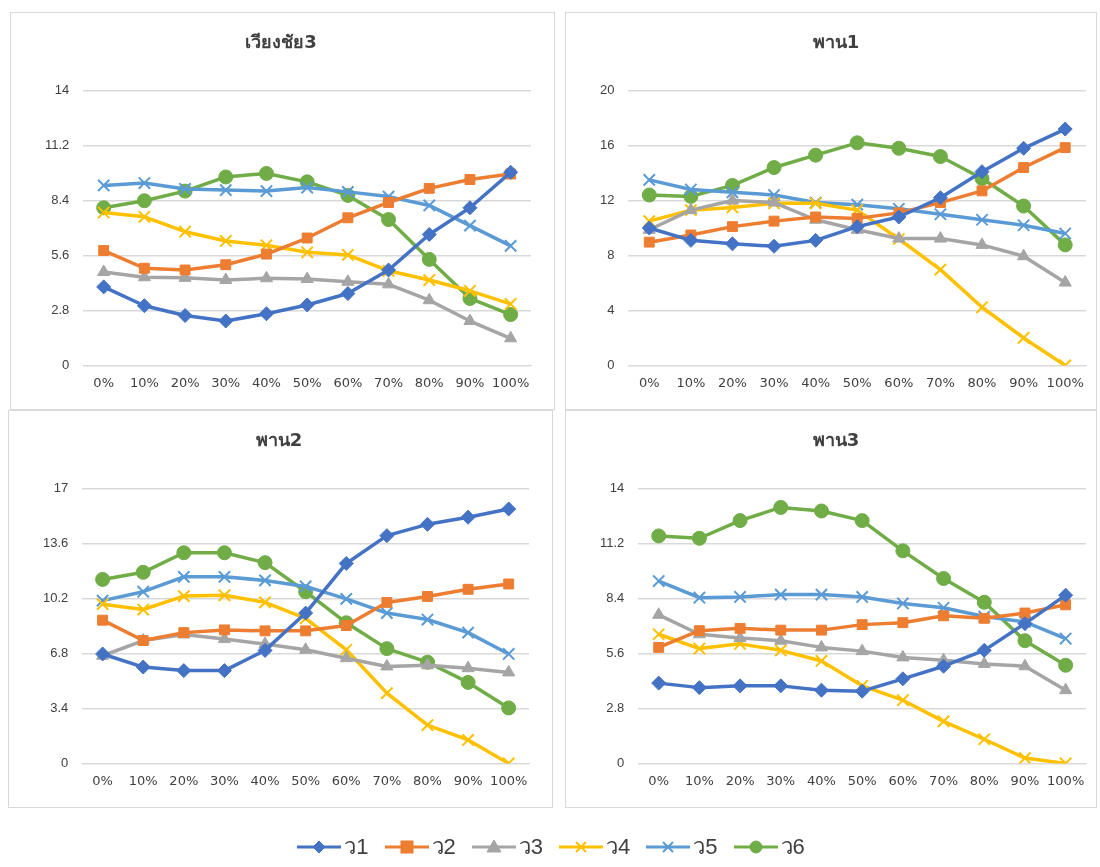 This screenshot has height=867, width=1100. I want to click on legend-label: ว4, so click(618, 847).